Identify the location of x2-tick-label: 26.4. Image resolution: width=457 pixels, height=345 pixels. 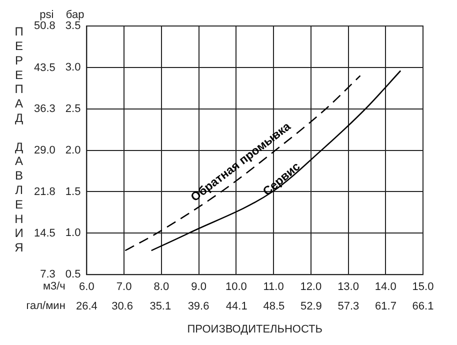
(87, 306).